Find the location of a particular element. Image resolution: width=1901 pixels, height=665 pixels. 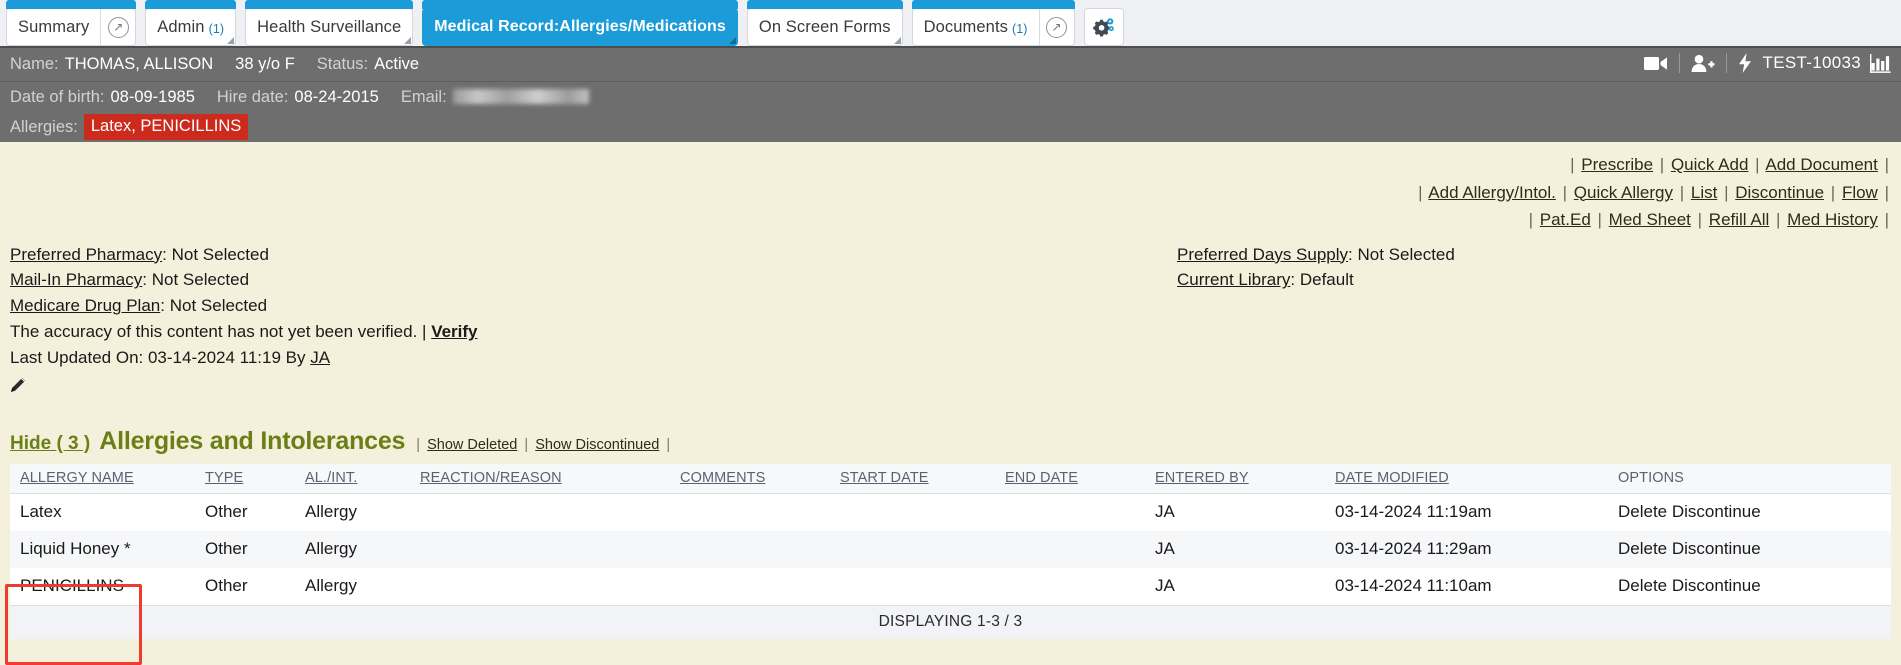

column-header-date-modified: DATE MODIFIED is located at coordinates (1476, 478).